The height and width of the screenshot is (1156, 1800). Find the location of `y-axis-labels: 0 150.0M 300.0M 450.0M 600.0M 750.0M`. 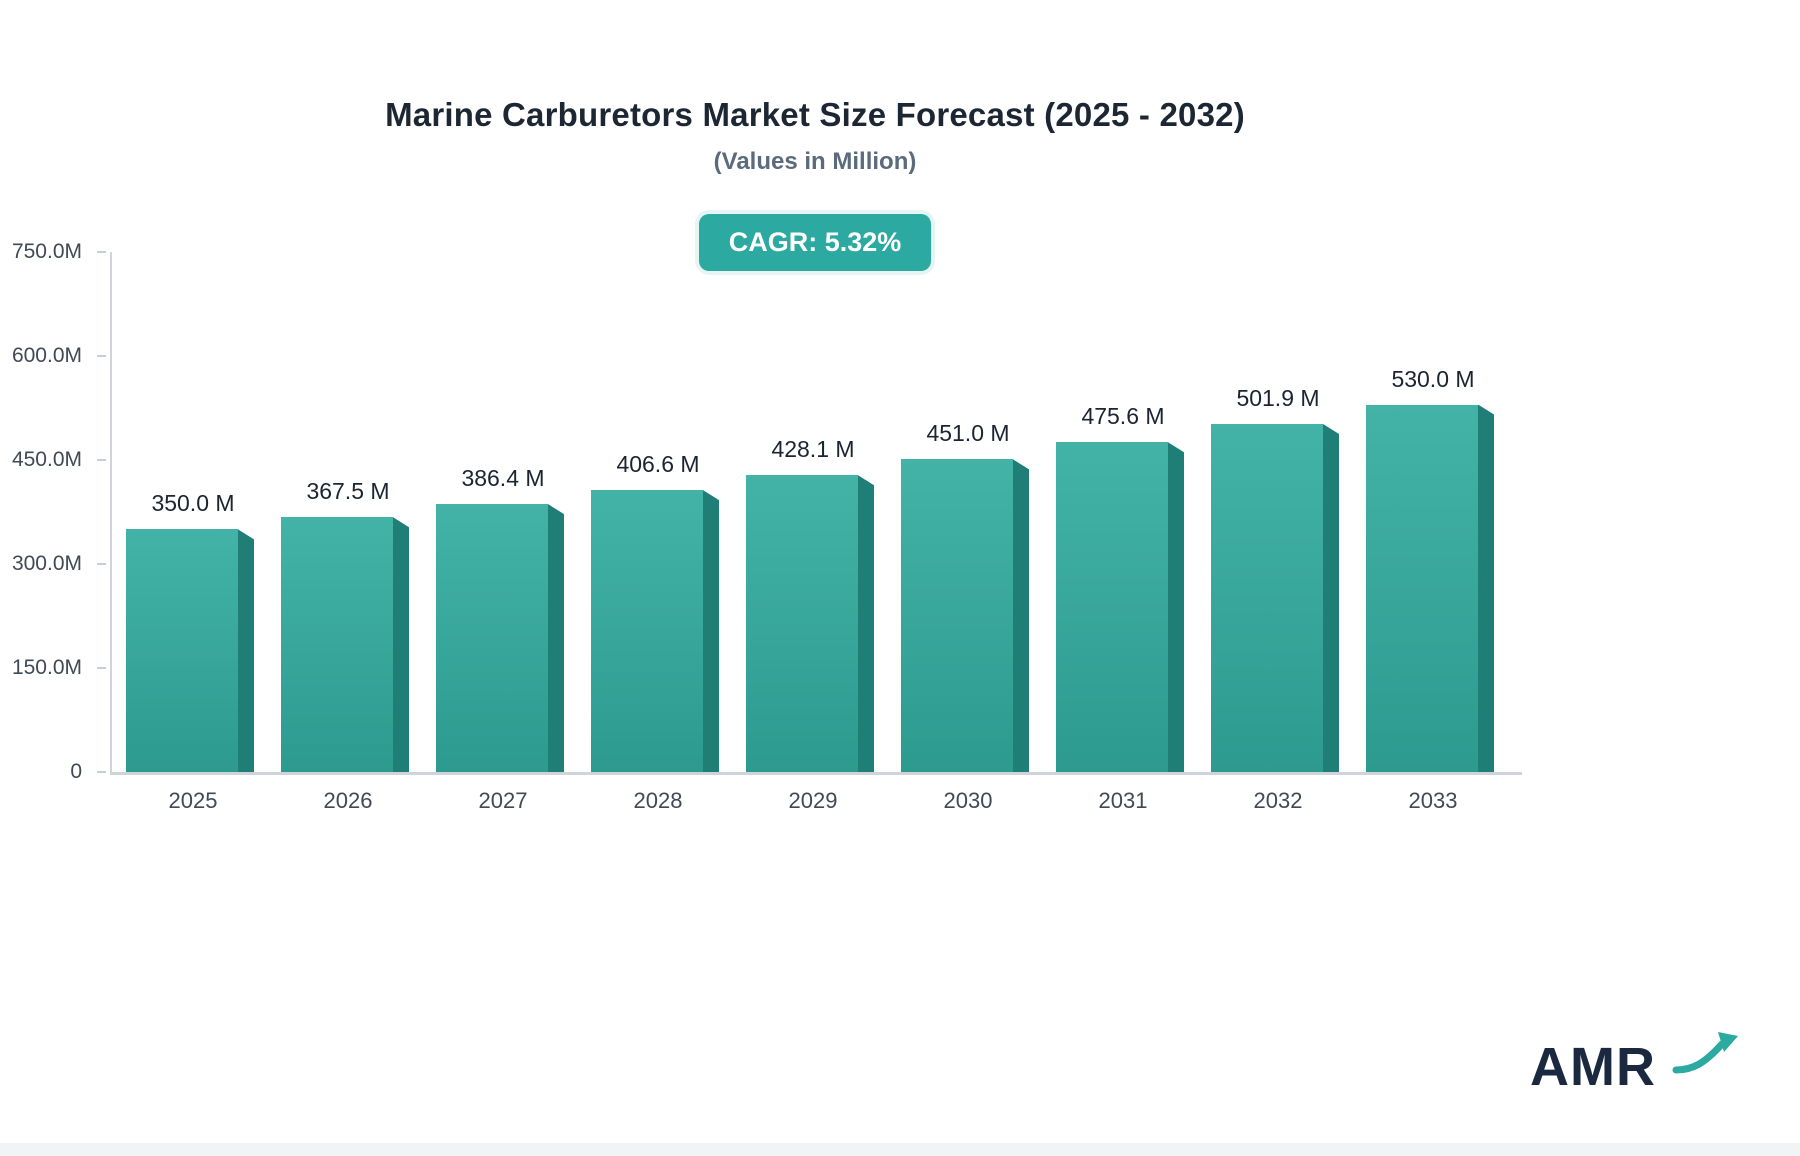

y-axis-labels: 0 150.0M 300.0M 450.0M 600.0M 750.0M is located at coordinates (54, 511).